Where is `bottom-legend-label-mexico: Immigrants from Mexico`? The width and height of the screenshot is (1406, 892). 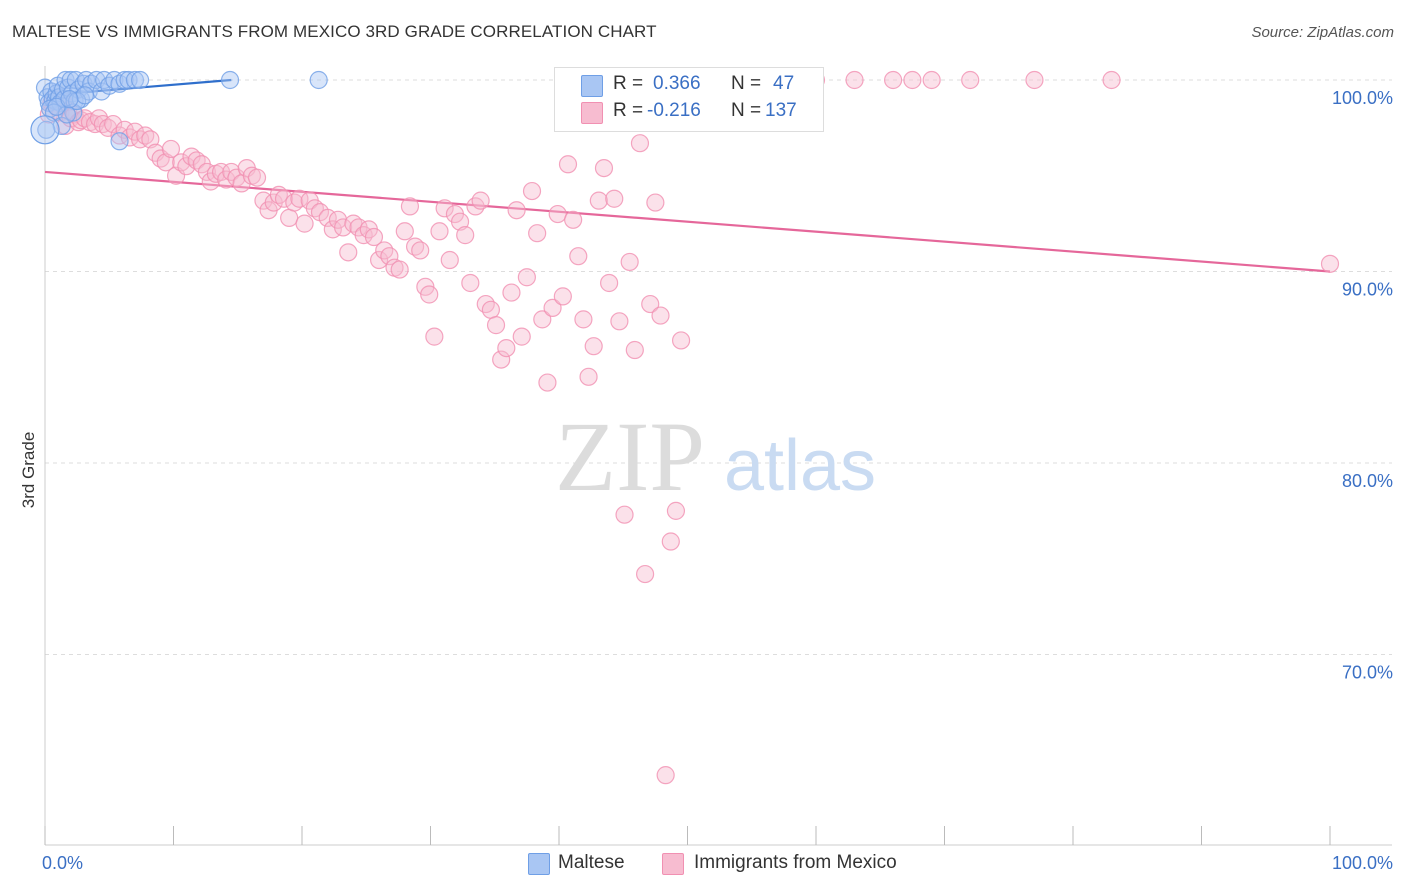
bottom-legend-label-mexico: Immigrants from Mexico is located at coordinates (795, 862).